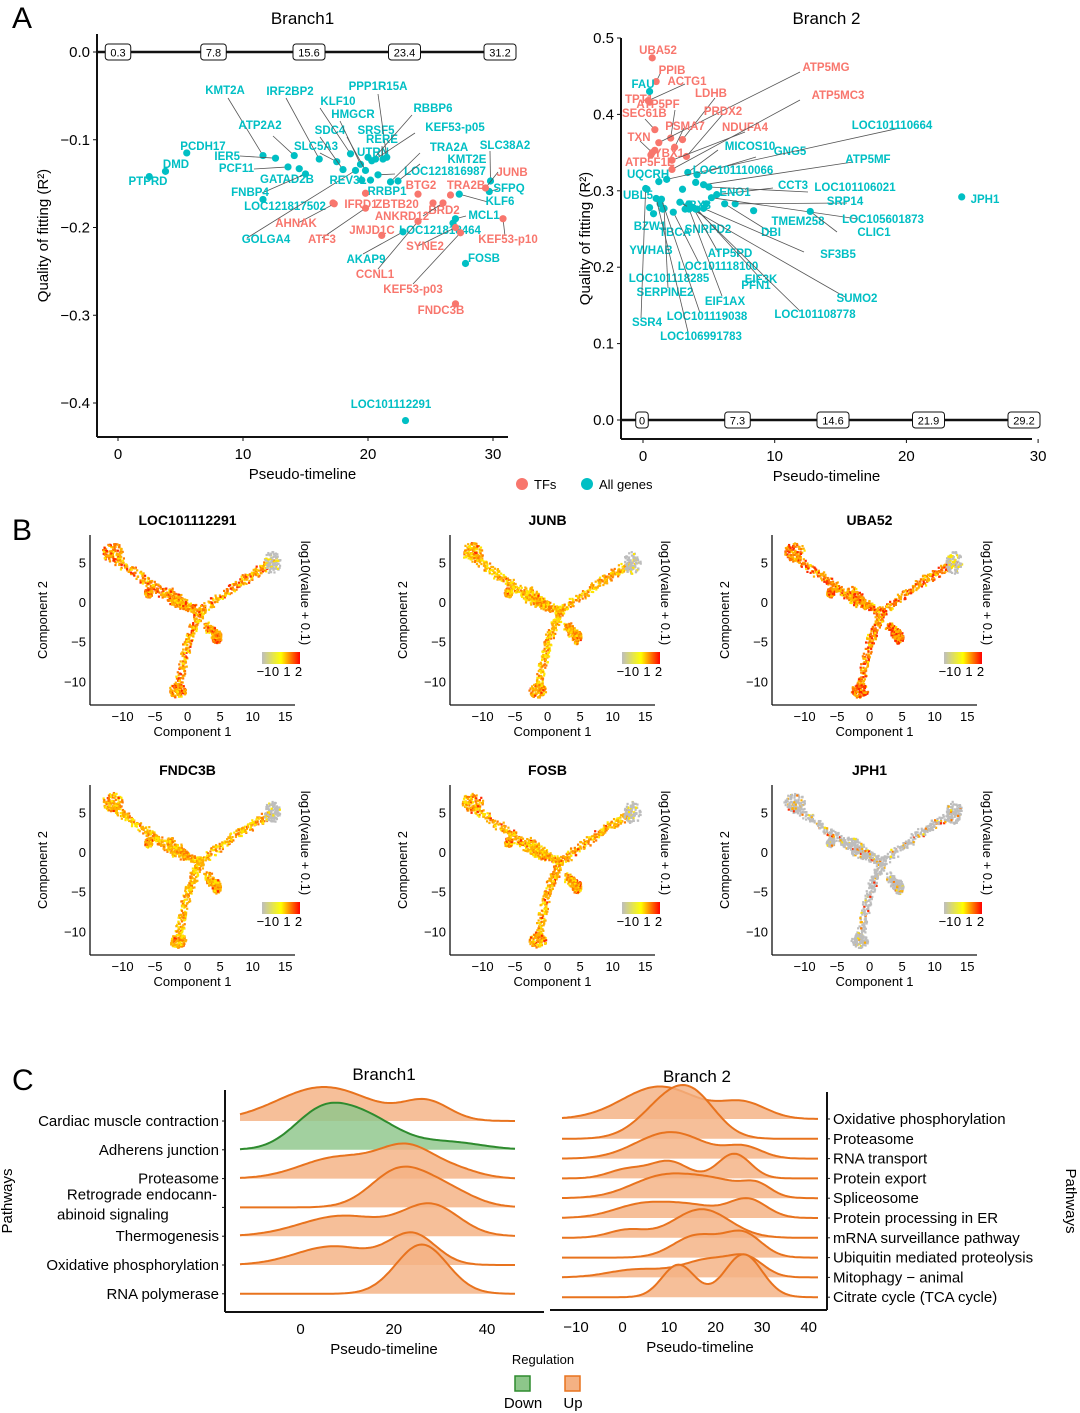 The image size is (1080, 1413). I want to click on gene-label: BZW1, so click(650, 227).